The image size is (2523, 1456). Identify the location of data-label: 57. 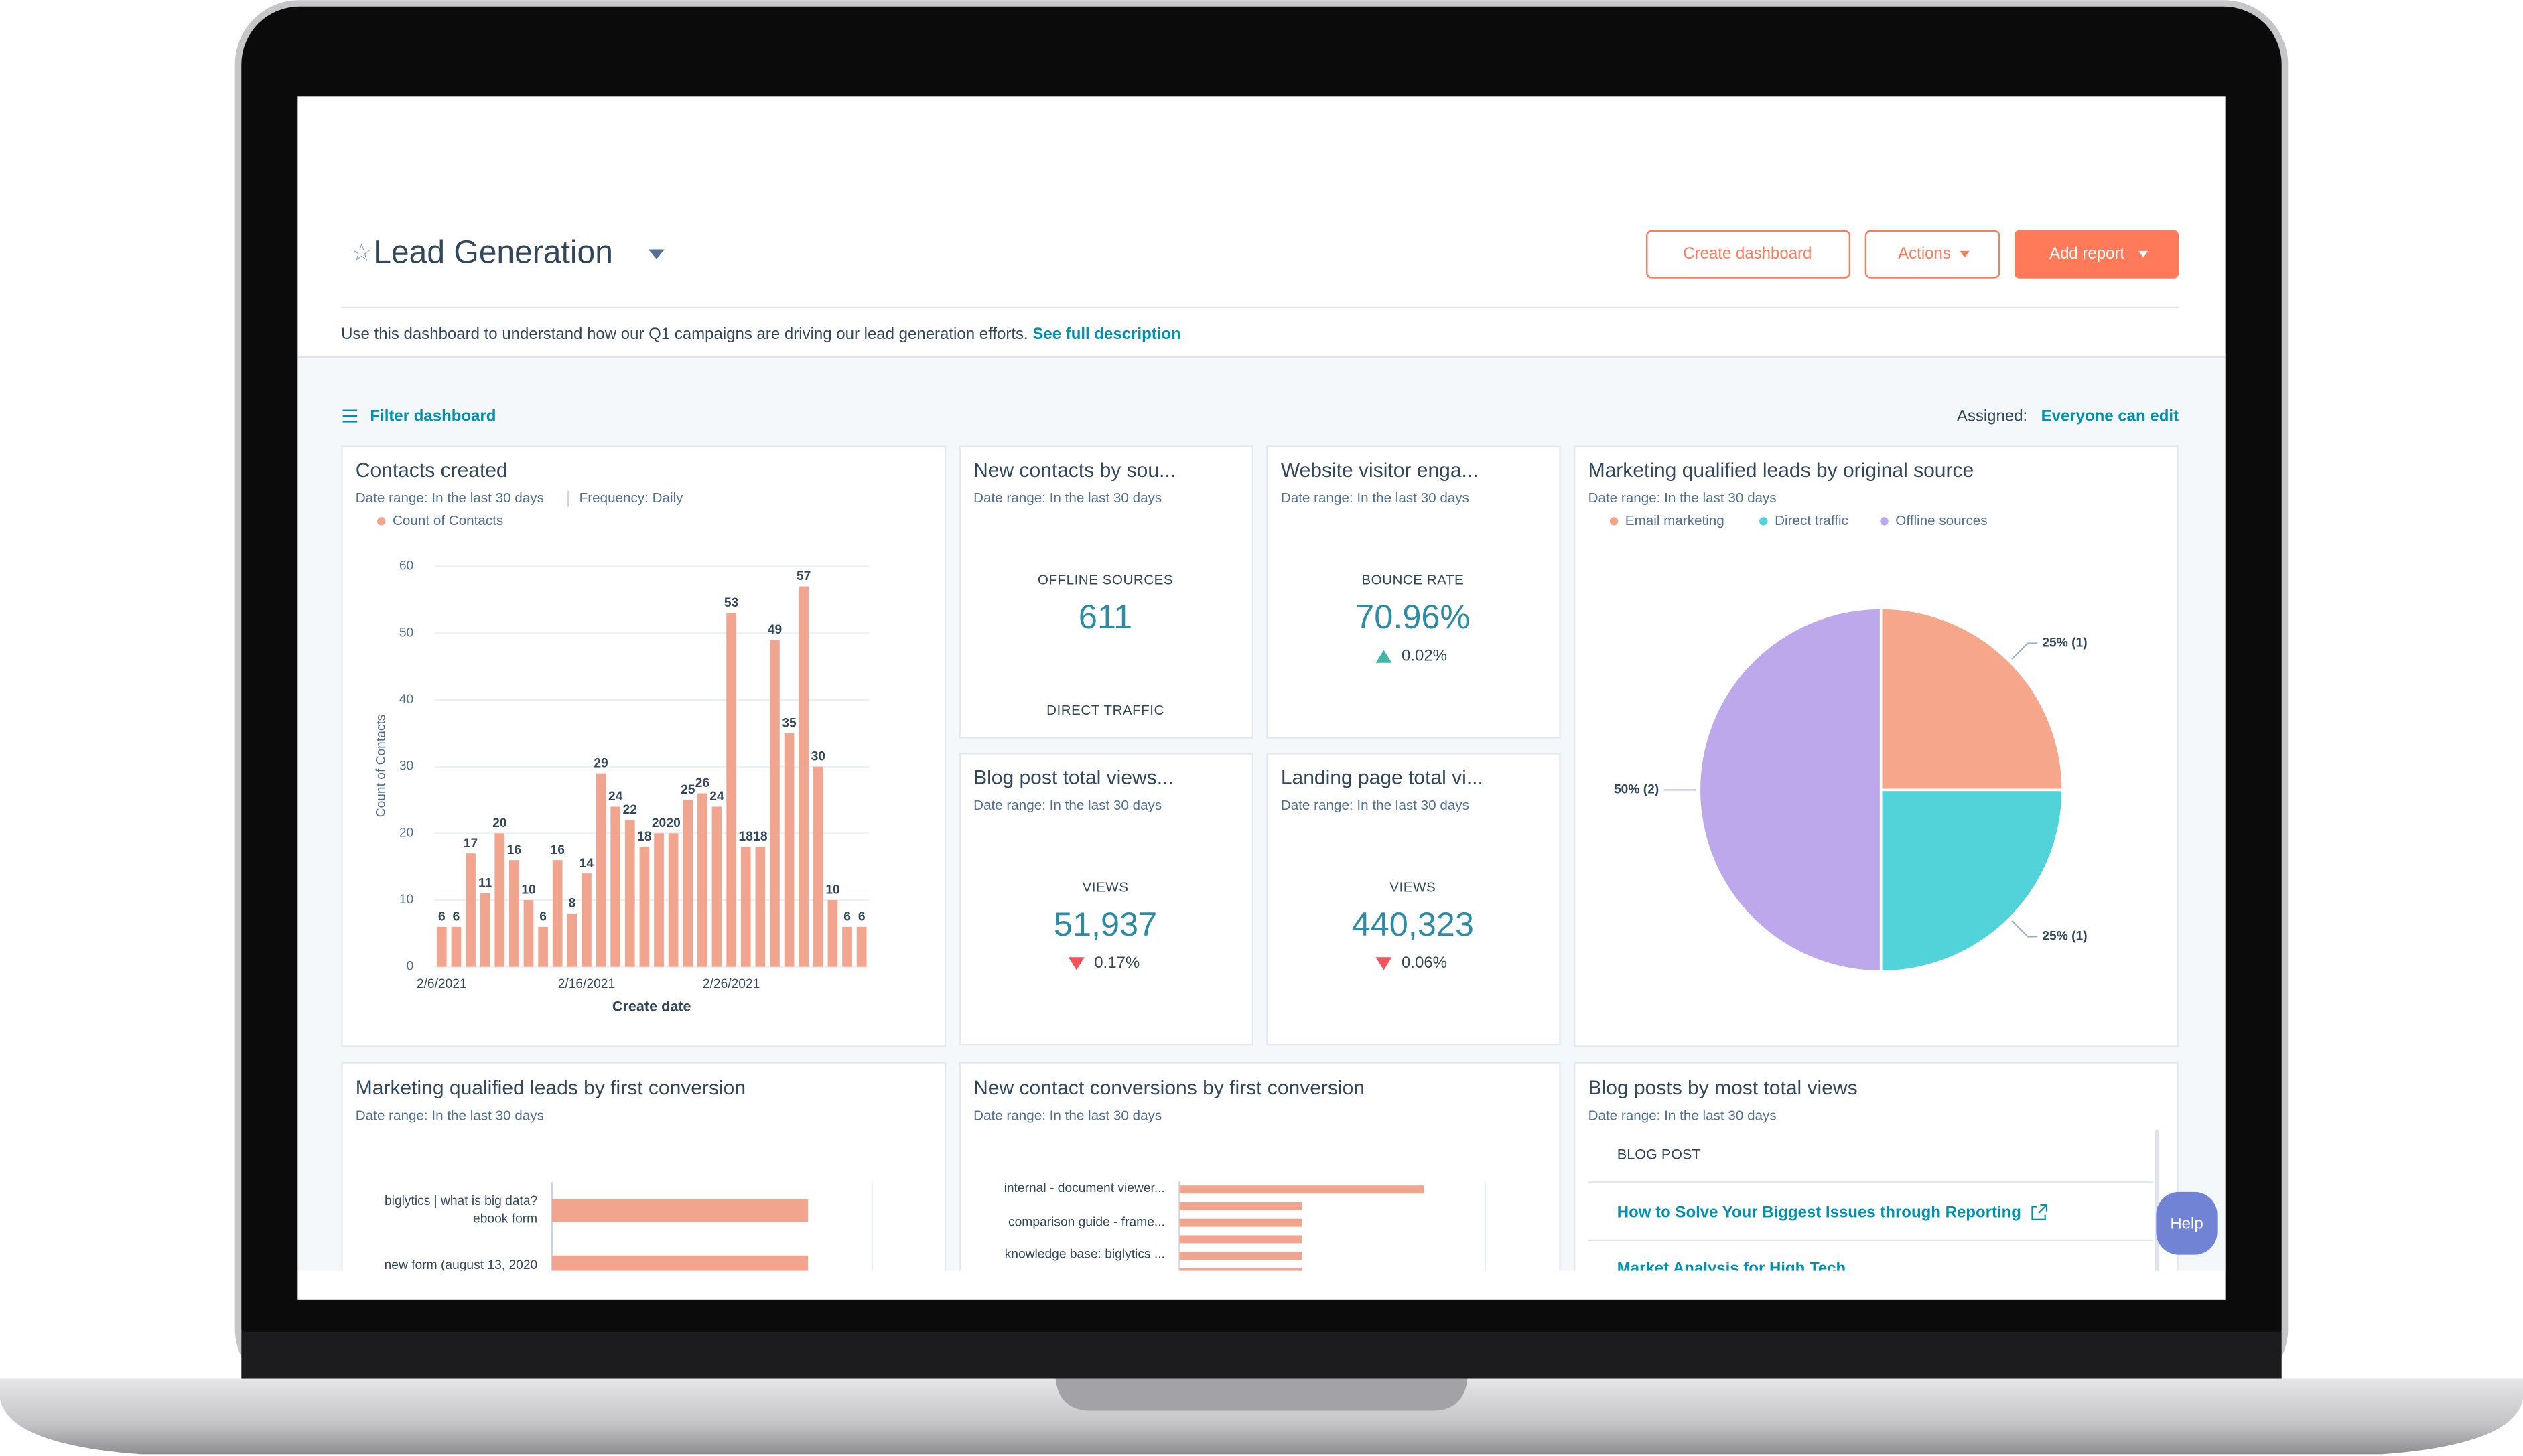
(804, 576).